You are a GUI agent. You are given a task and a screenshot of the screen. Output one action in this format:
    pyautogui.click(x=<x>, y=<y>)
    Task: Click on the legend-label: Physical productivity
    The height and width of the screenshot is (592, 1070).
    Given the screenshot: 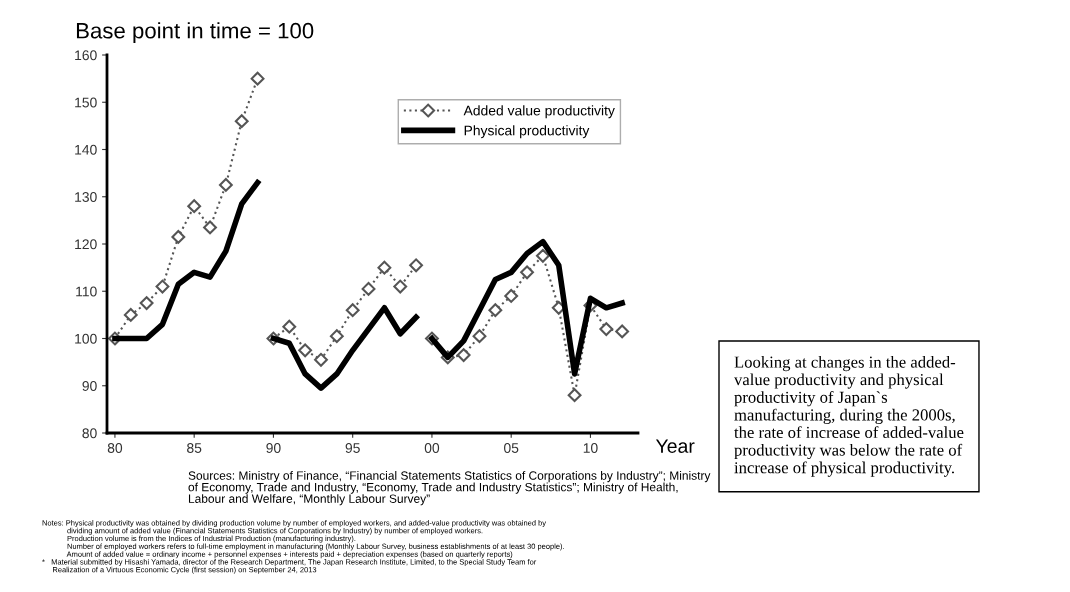 What is the action you would take?
    pyautogui.click(x=527, y=132)
    